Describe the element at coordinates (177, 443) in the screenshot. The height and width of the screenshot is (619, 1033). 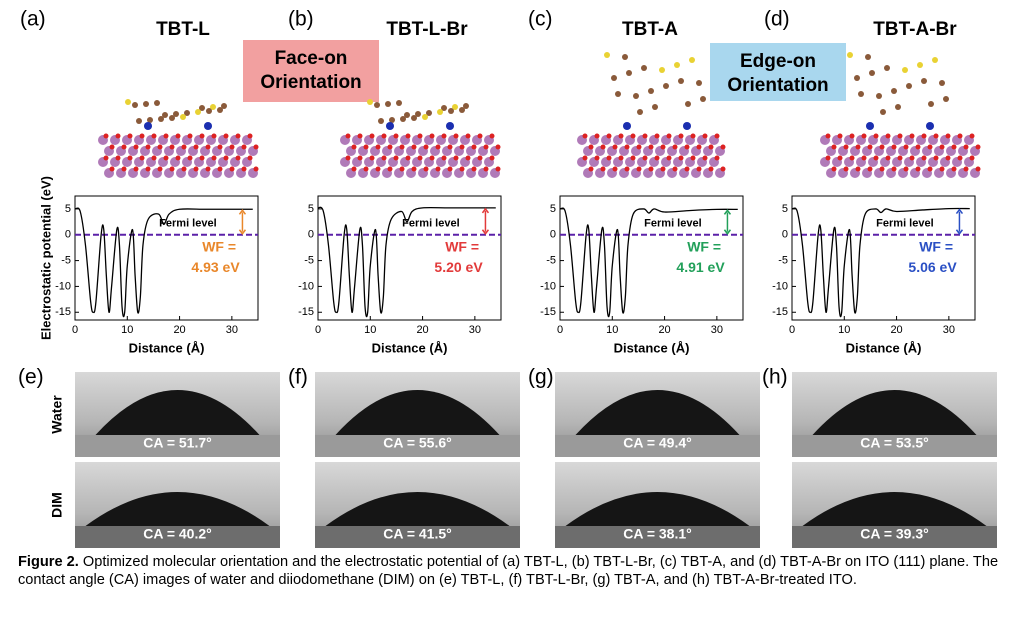
I see `contact-angle: CA = 51.7°` at that location.